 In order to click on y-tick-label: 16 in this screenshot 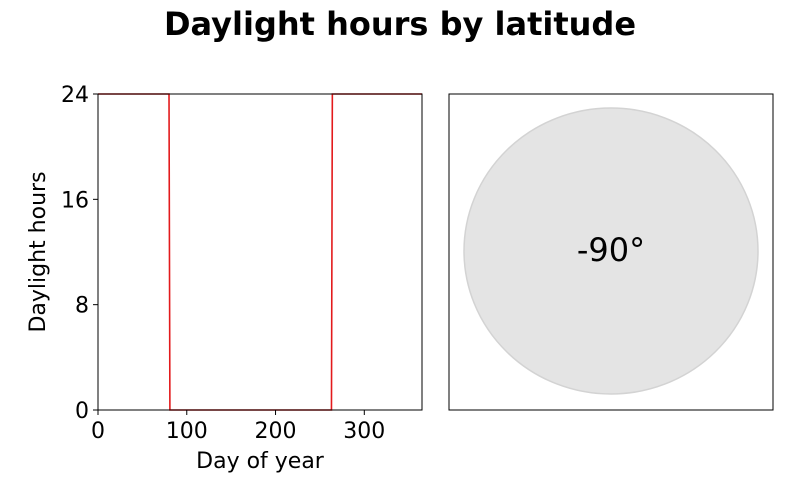, I will do `click(75, 200)`.